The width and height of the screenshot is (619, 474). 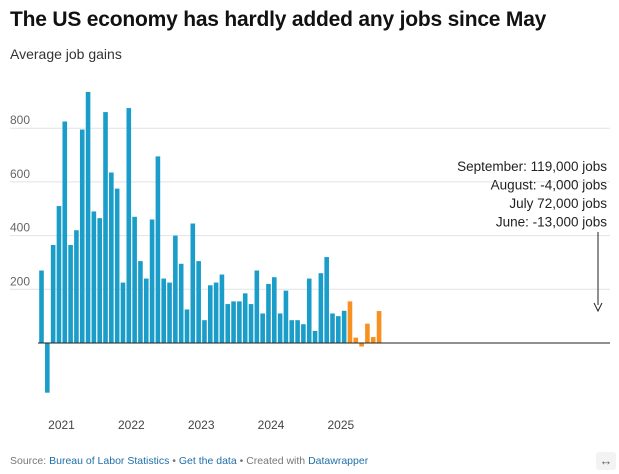 I want to click on x-tick-label: 2021, so click(x=61, y=425).